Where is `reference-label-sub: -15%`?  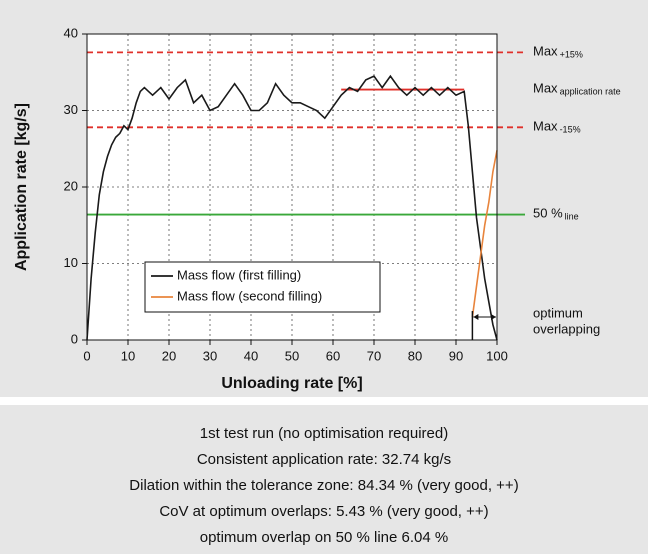
reference-label-sub: -15% is located at coordinates (570, 130).